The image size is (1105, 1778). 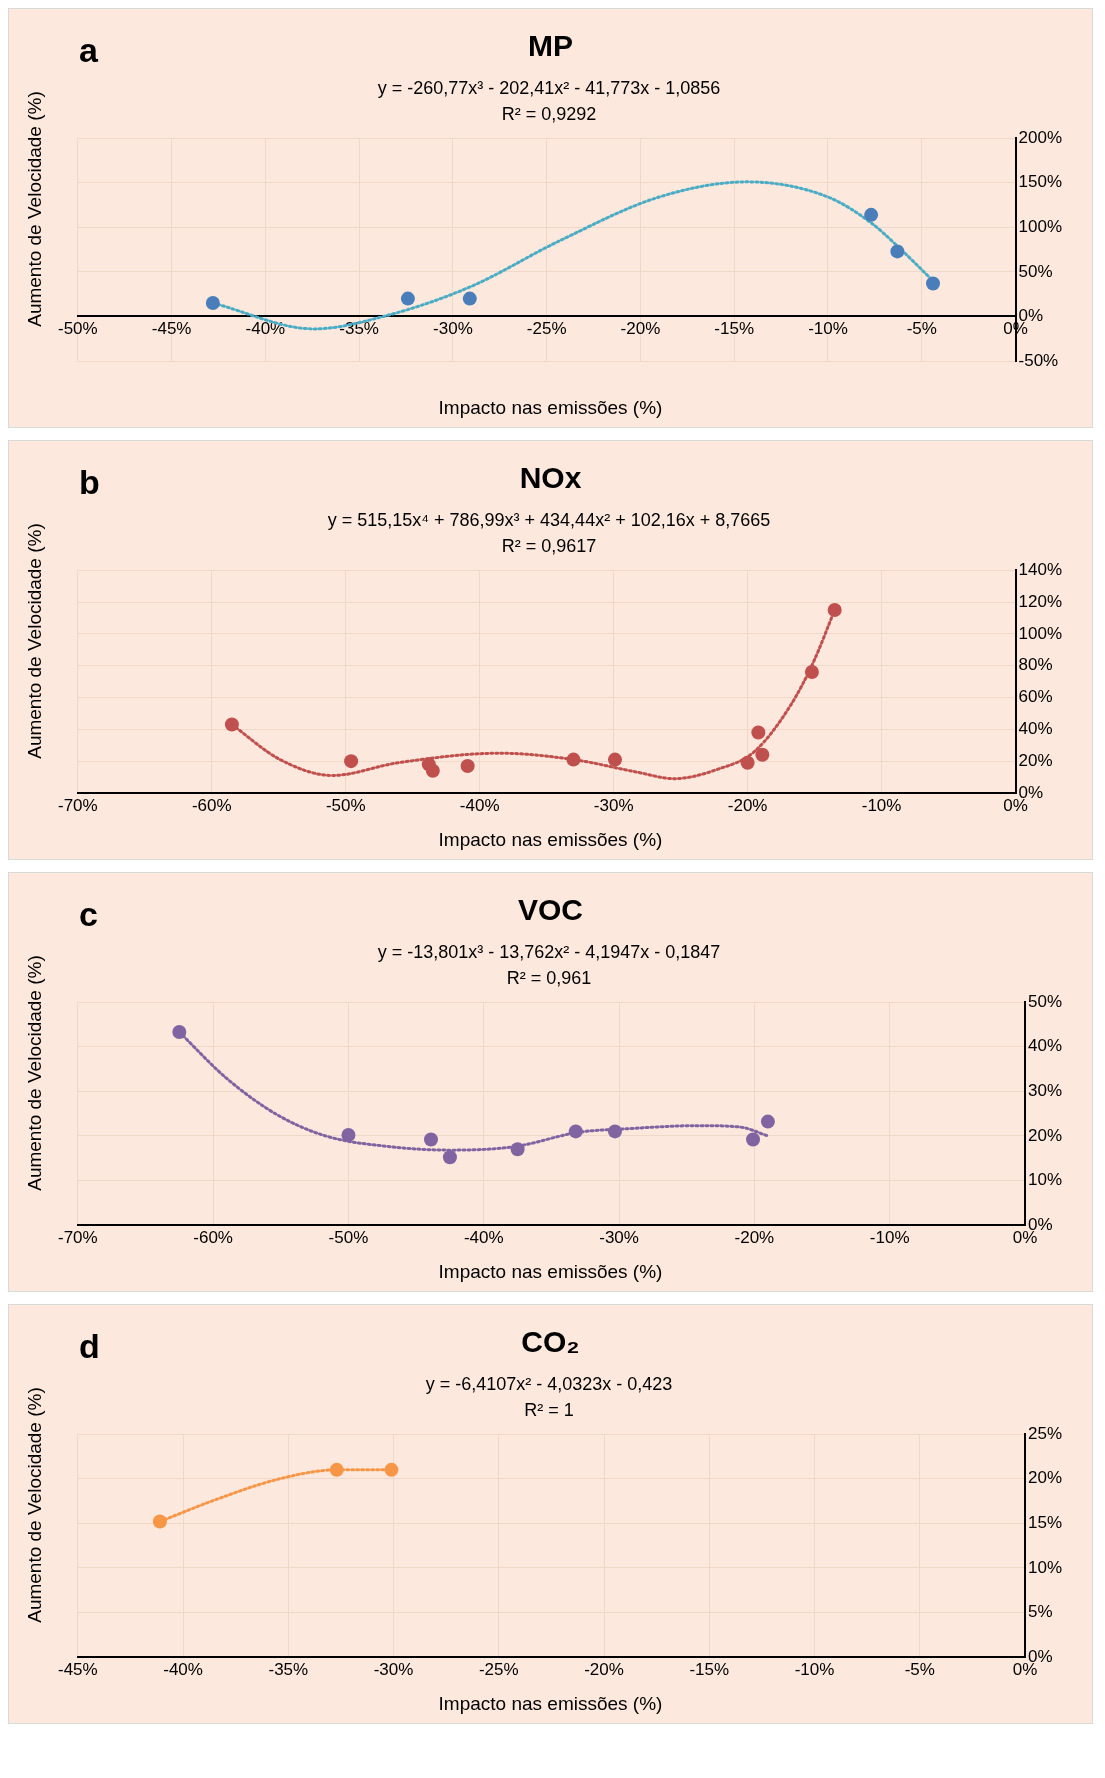 What do you see at coordinates (1040, 601) in the screenshot?
I see `y-tick-label: 120%` at bounding box center [1040, 601].